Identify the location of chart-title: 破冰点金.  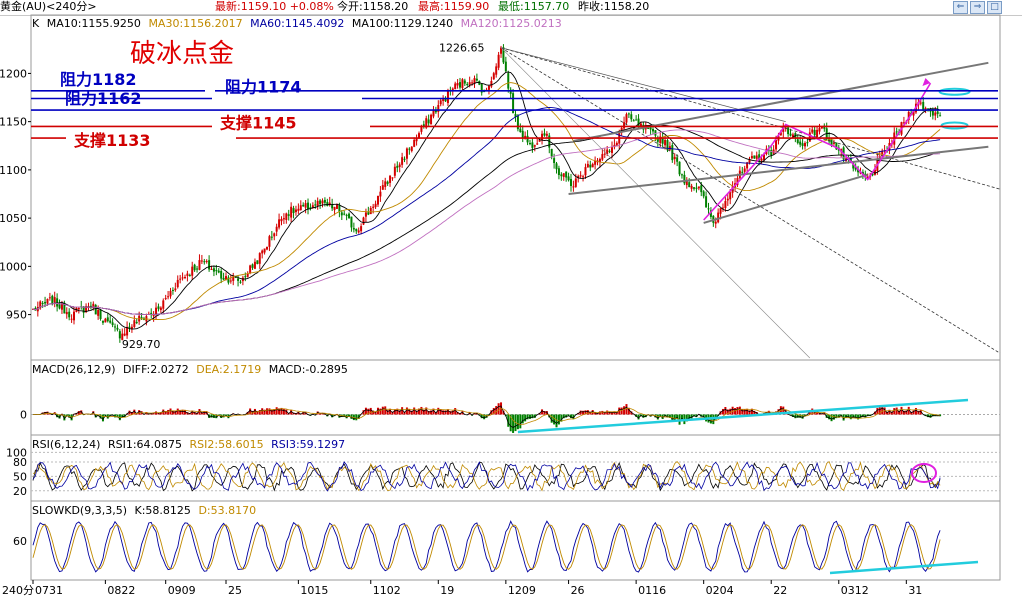
(182, 54).